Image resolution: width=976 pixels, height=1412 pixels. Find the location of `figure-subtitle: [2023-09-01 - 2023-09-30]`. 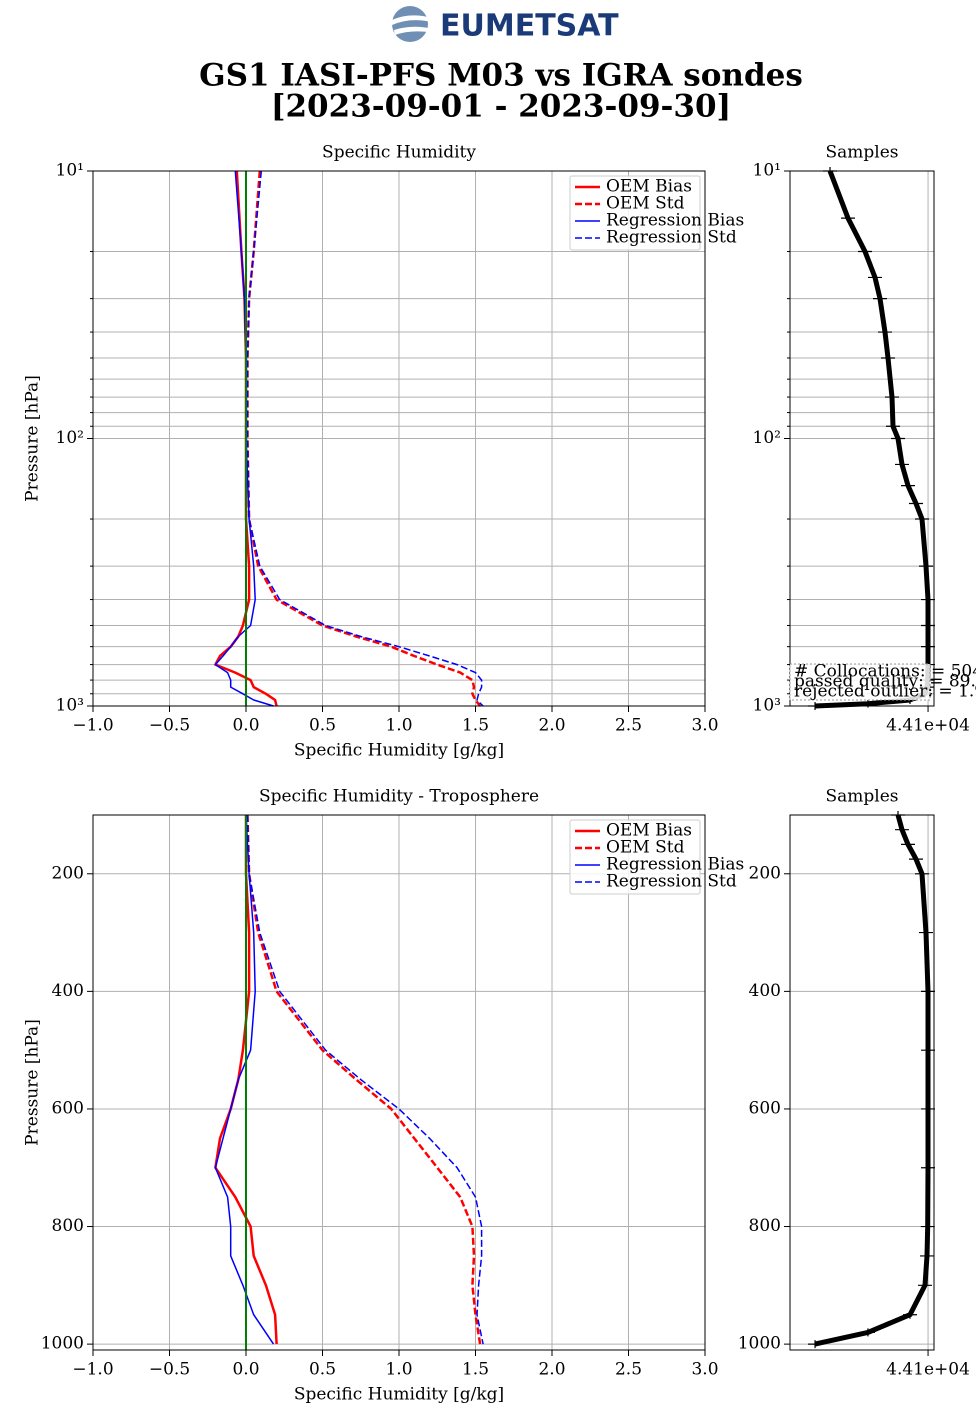

figure-subtitle: [2023-09-01 - 2023-09-30] is located at coordinates (501, 107).